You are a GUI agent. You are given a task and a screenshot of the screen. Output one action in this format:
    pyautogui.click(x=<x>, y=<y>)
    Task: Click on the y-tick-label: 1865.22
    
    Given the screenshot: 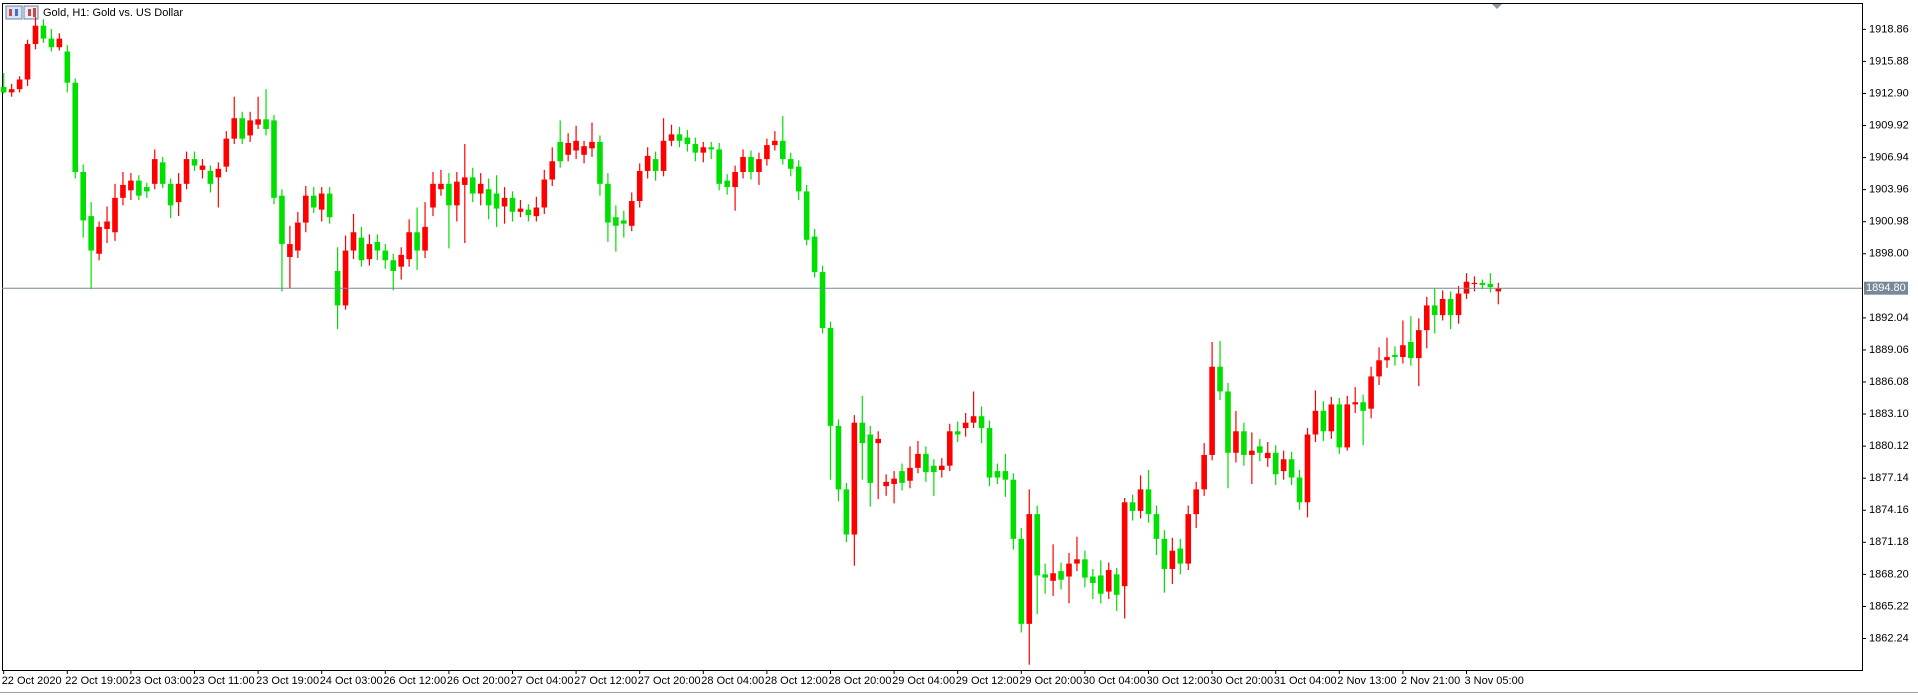 What is the action you would take?
    pyautogui.click(x=1889, y=606)
    